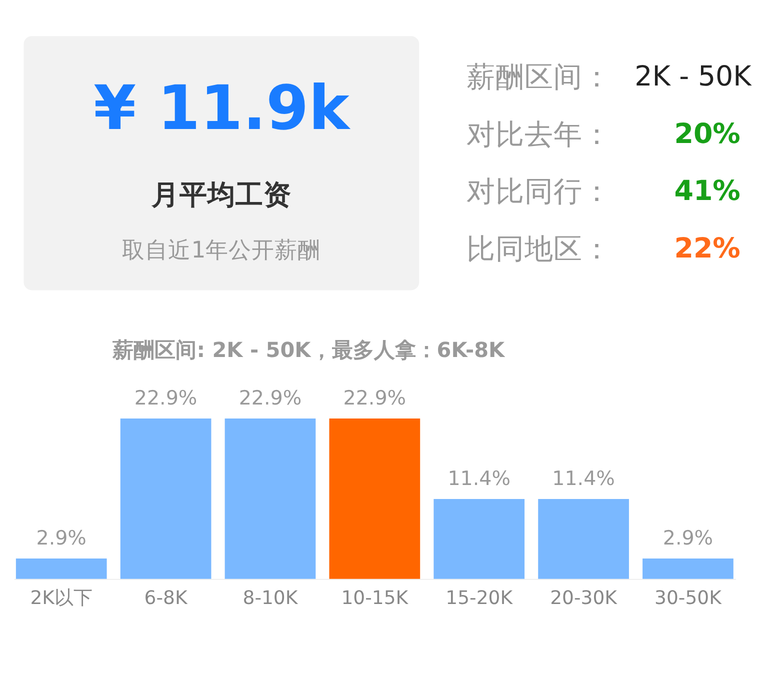 The height and width of the screenshot is (694, 778). What do you see at coordinates (375, 599) in the screenshot?
I see `x-tick-label: 10-15K` at bounding box center [375, 599].